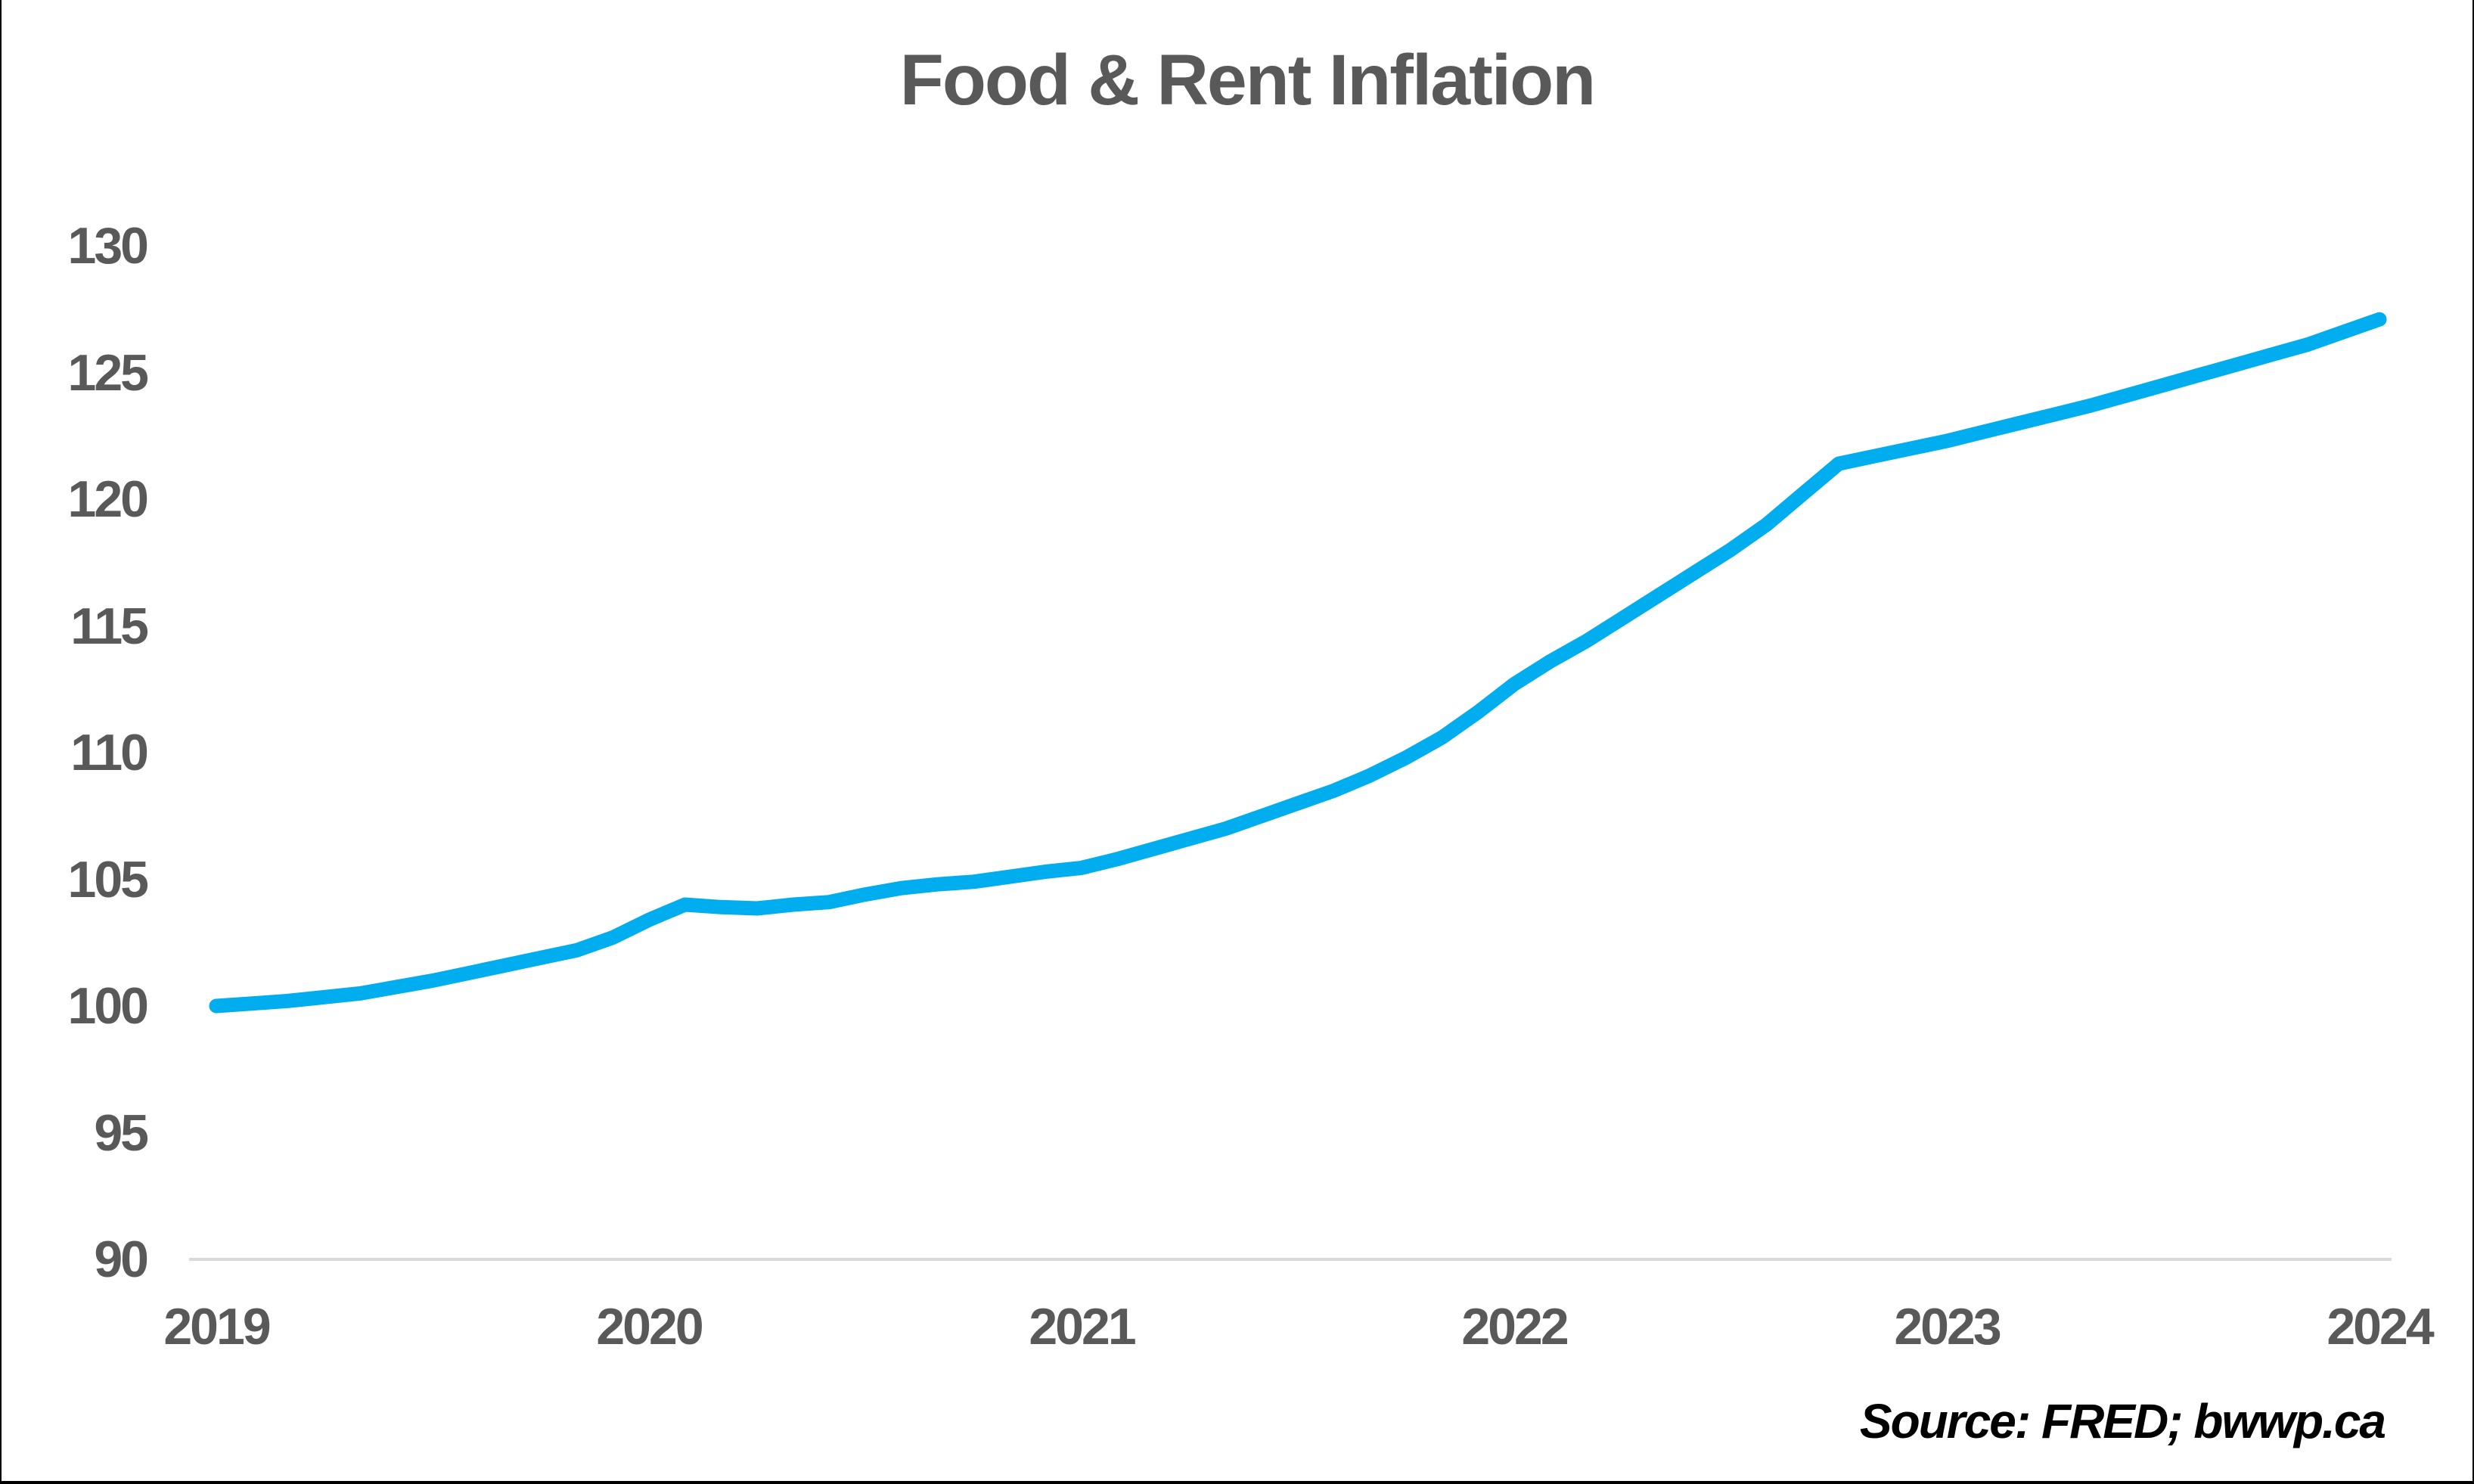 This screenshot has height=1484, width=2474. I want to click on source-note: Source: FRED; bwwp.ca, so click(2122, 1421).